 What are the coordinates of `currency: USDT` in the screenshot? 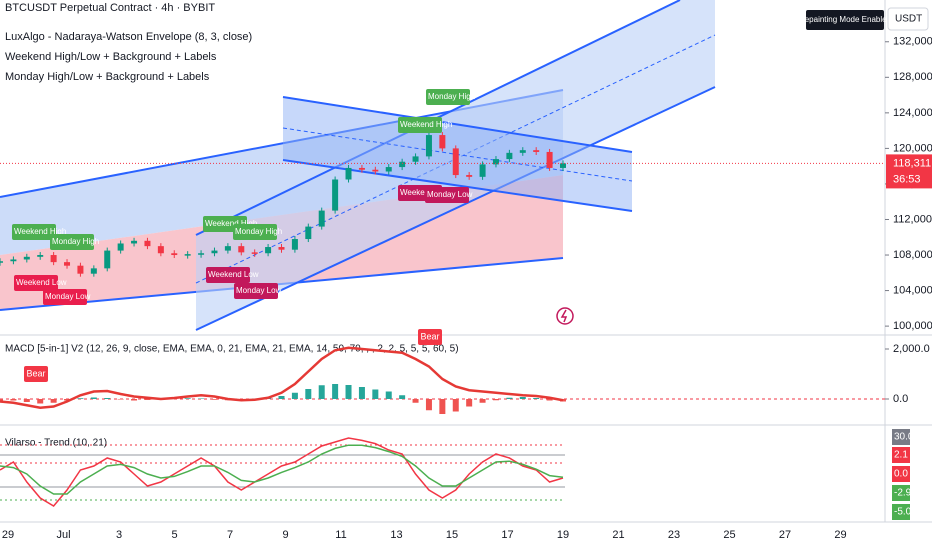 It's located at (908, 19).